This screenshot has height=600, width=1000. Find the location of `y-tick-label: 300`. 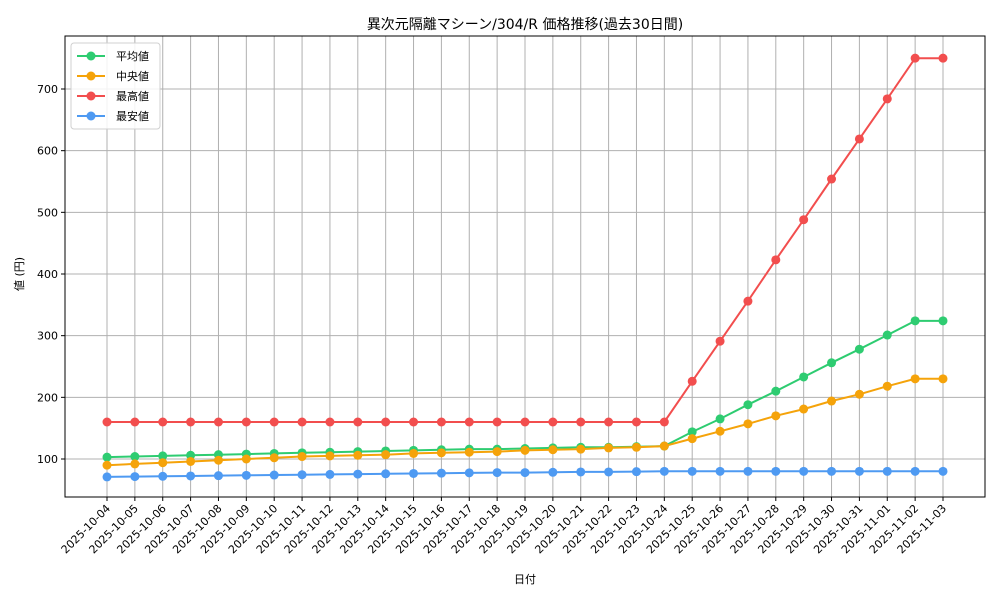

y-tick-label: 300 is located at coordinates (47, 336).